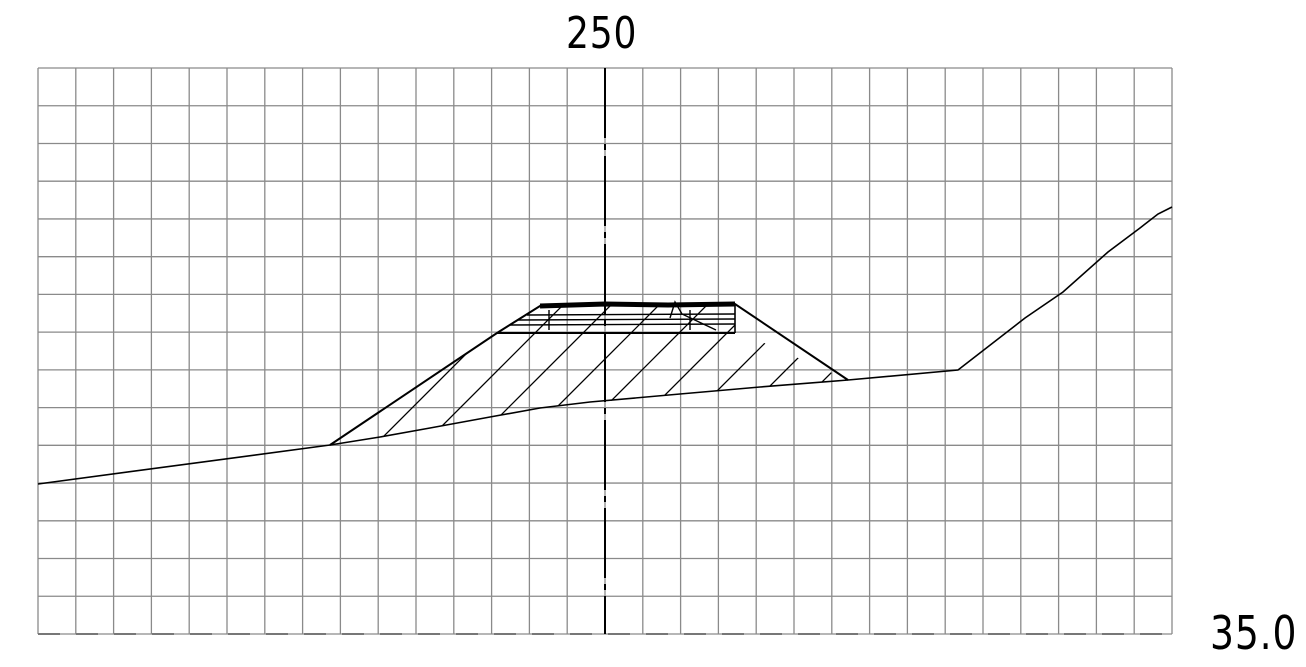 The image size is (1306, 667). Describe the element at coordinates (602, 33) in the screenshot. I see `station-label: 250` at that location.